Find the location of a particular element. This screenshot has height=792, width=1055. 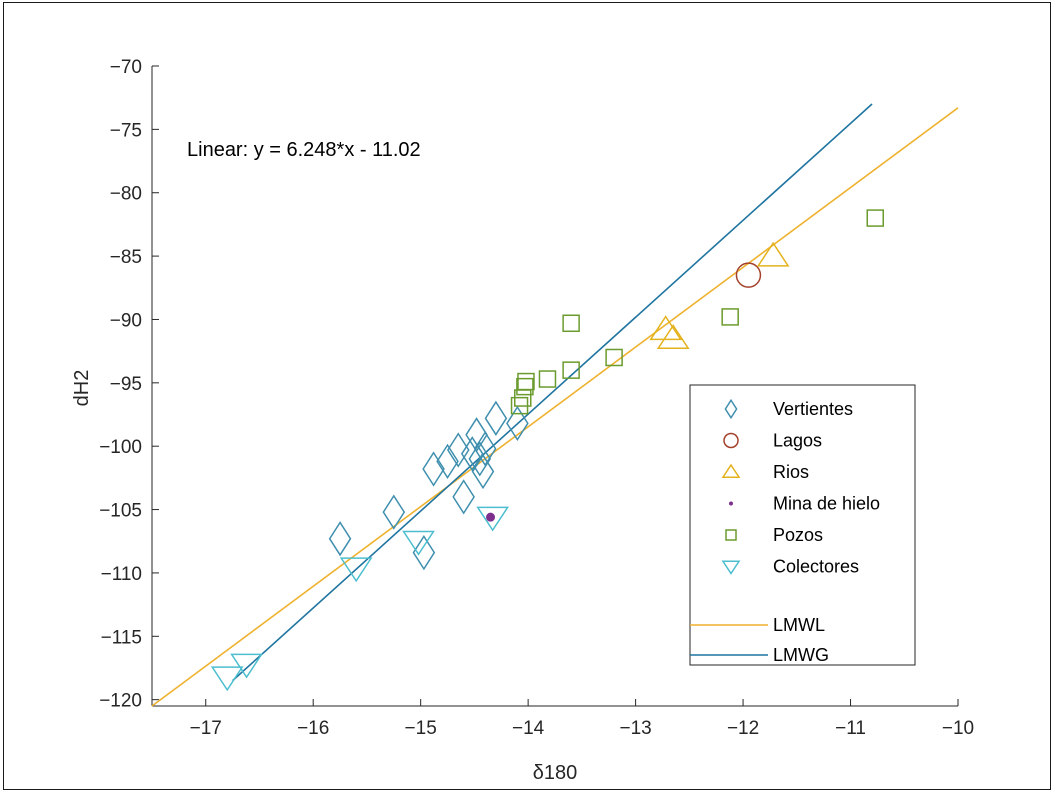

legend-label-colectores: Colectores is located at coordinates (816, 567).